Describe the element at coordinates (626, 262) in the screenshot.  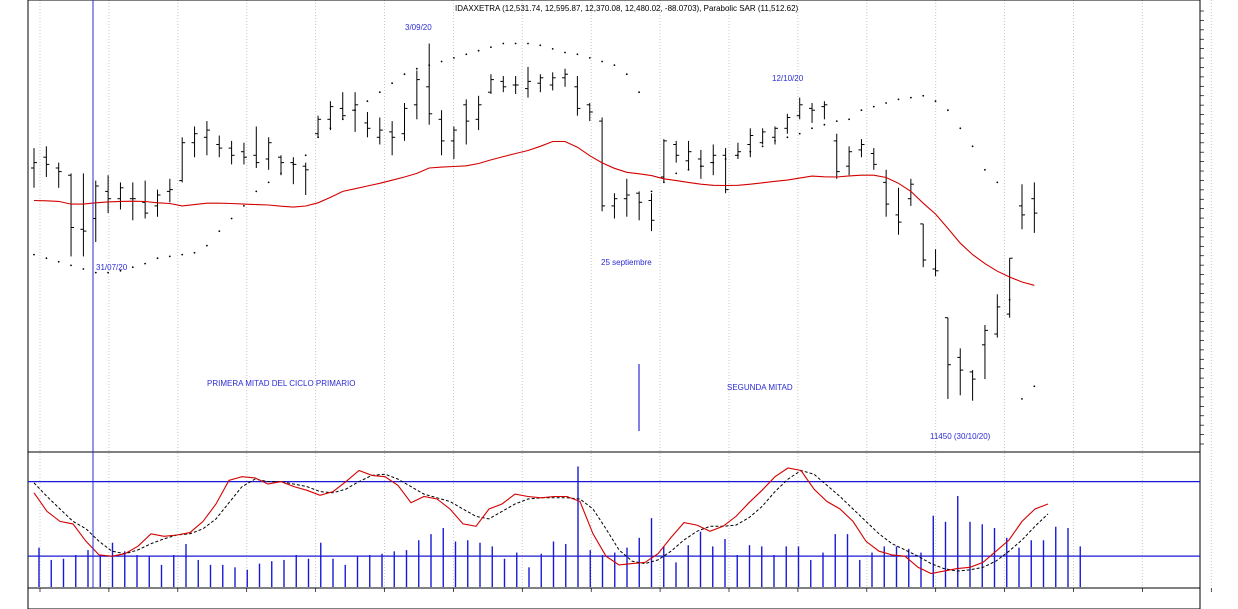
I see `annotation-low-sep: 25 septiembre` at that location.